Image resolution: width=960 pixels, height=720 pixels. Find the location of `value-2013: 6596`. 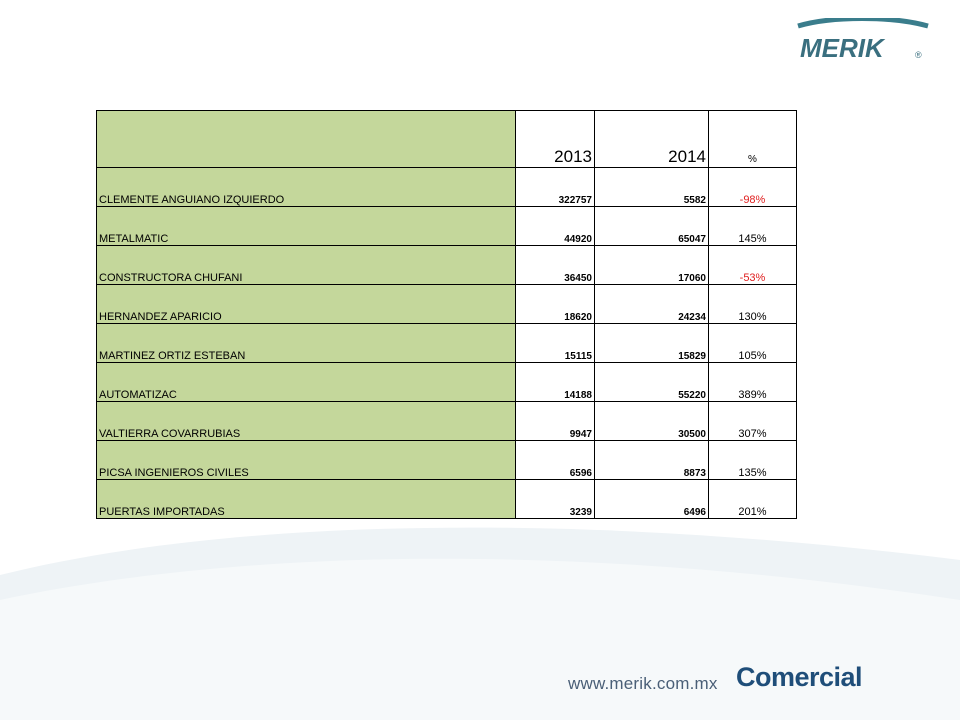

value-2013: 6596 is located at coordinates (555, 460).